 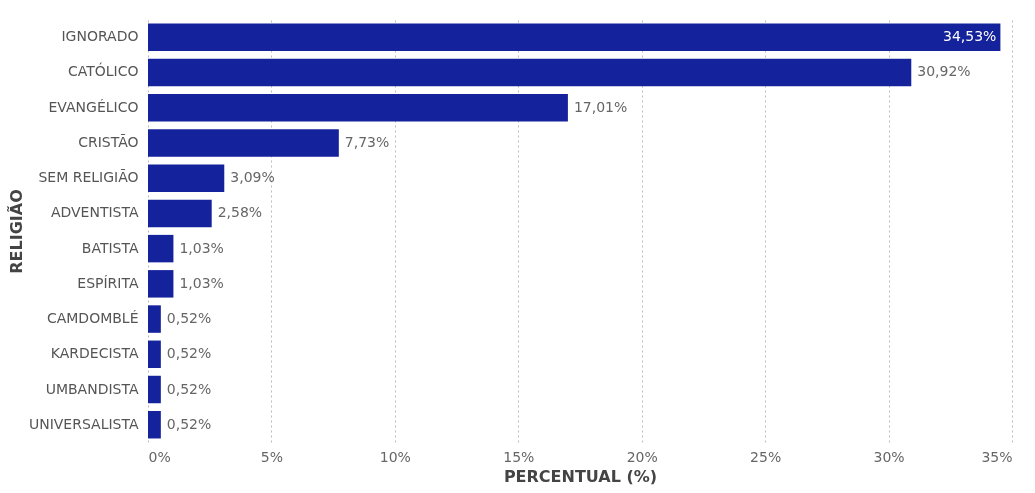 I want to click on data-label: 7,73%, so click(x=367, y=141).